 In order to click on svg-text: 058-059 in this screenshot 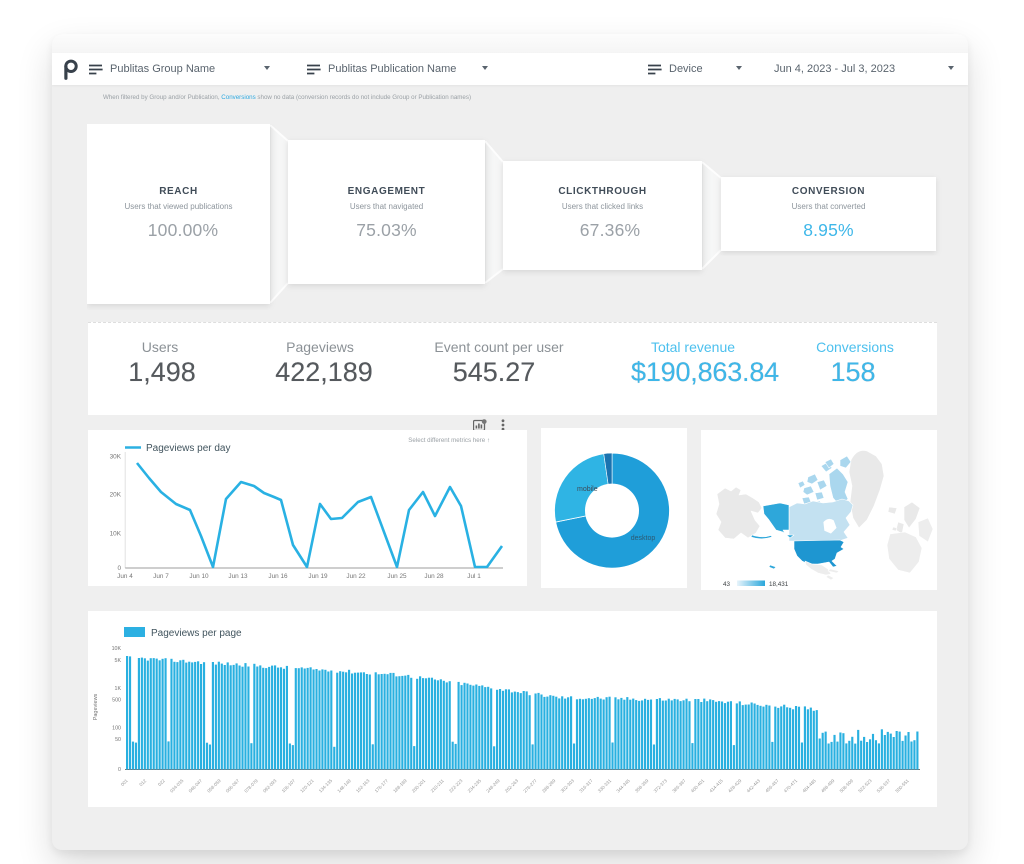, I will do `click(214, 786)`.